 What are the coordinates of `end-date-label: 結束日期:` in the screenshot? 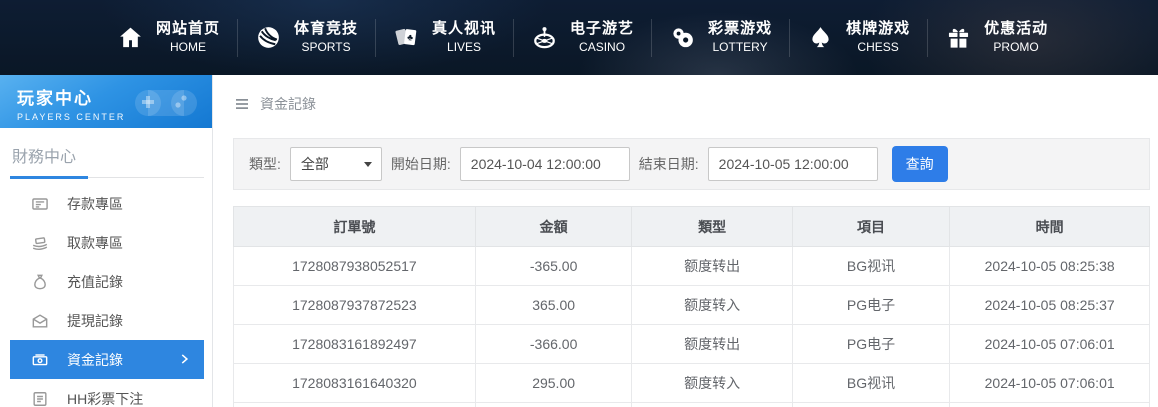 It's located at (668, 164).